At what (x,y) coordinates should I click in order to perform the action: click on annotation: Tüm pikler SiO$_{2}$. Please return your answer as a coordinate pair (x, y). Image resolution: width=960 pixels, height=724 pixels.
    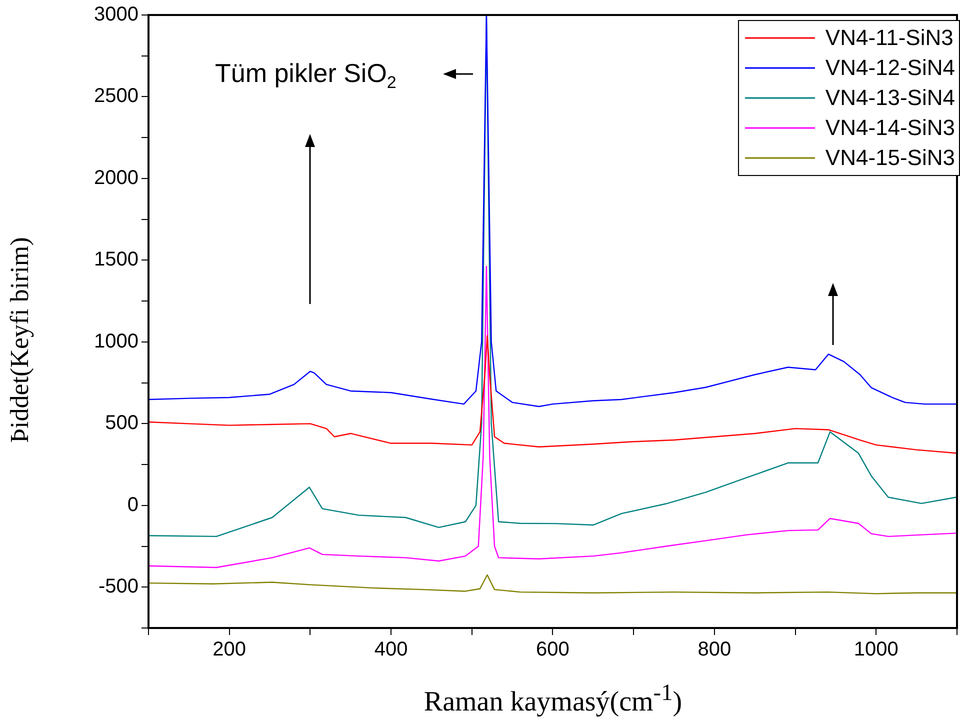
    Looking at the image, I should click on (305, 76).